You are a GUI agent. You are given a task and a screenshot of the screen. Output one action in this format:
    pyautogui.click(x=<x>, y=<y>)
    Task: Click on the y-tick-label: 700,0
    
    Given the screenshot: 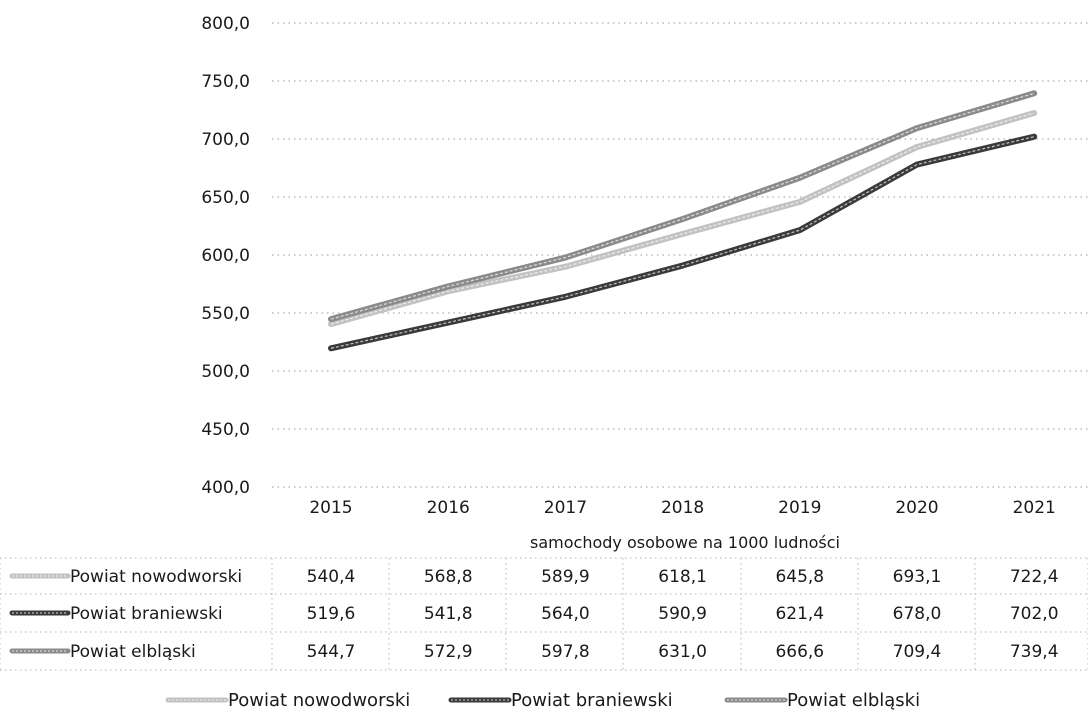 What is the action you would take?
    pyautogui.click(x=225, y=140)
    